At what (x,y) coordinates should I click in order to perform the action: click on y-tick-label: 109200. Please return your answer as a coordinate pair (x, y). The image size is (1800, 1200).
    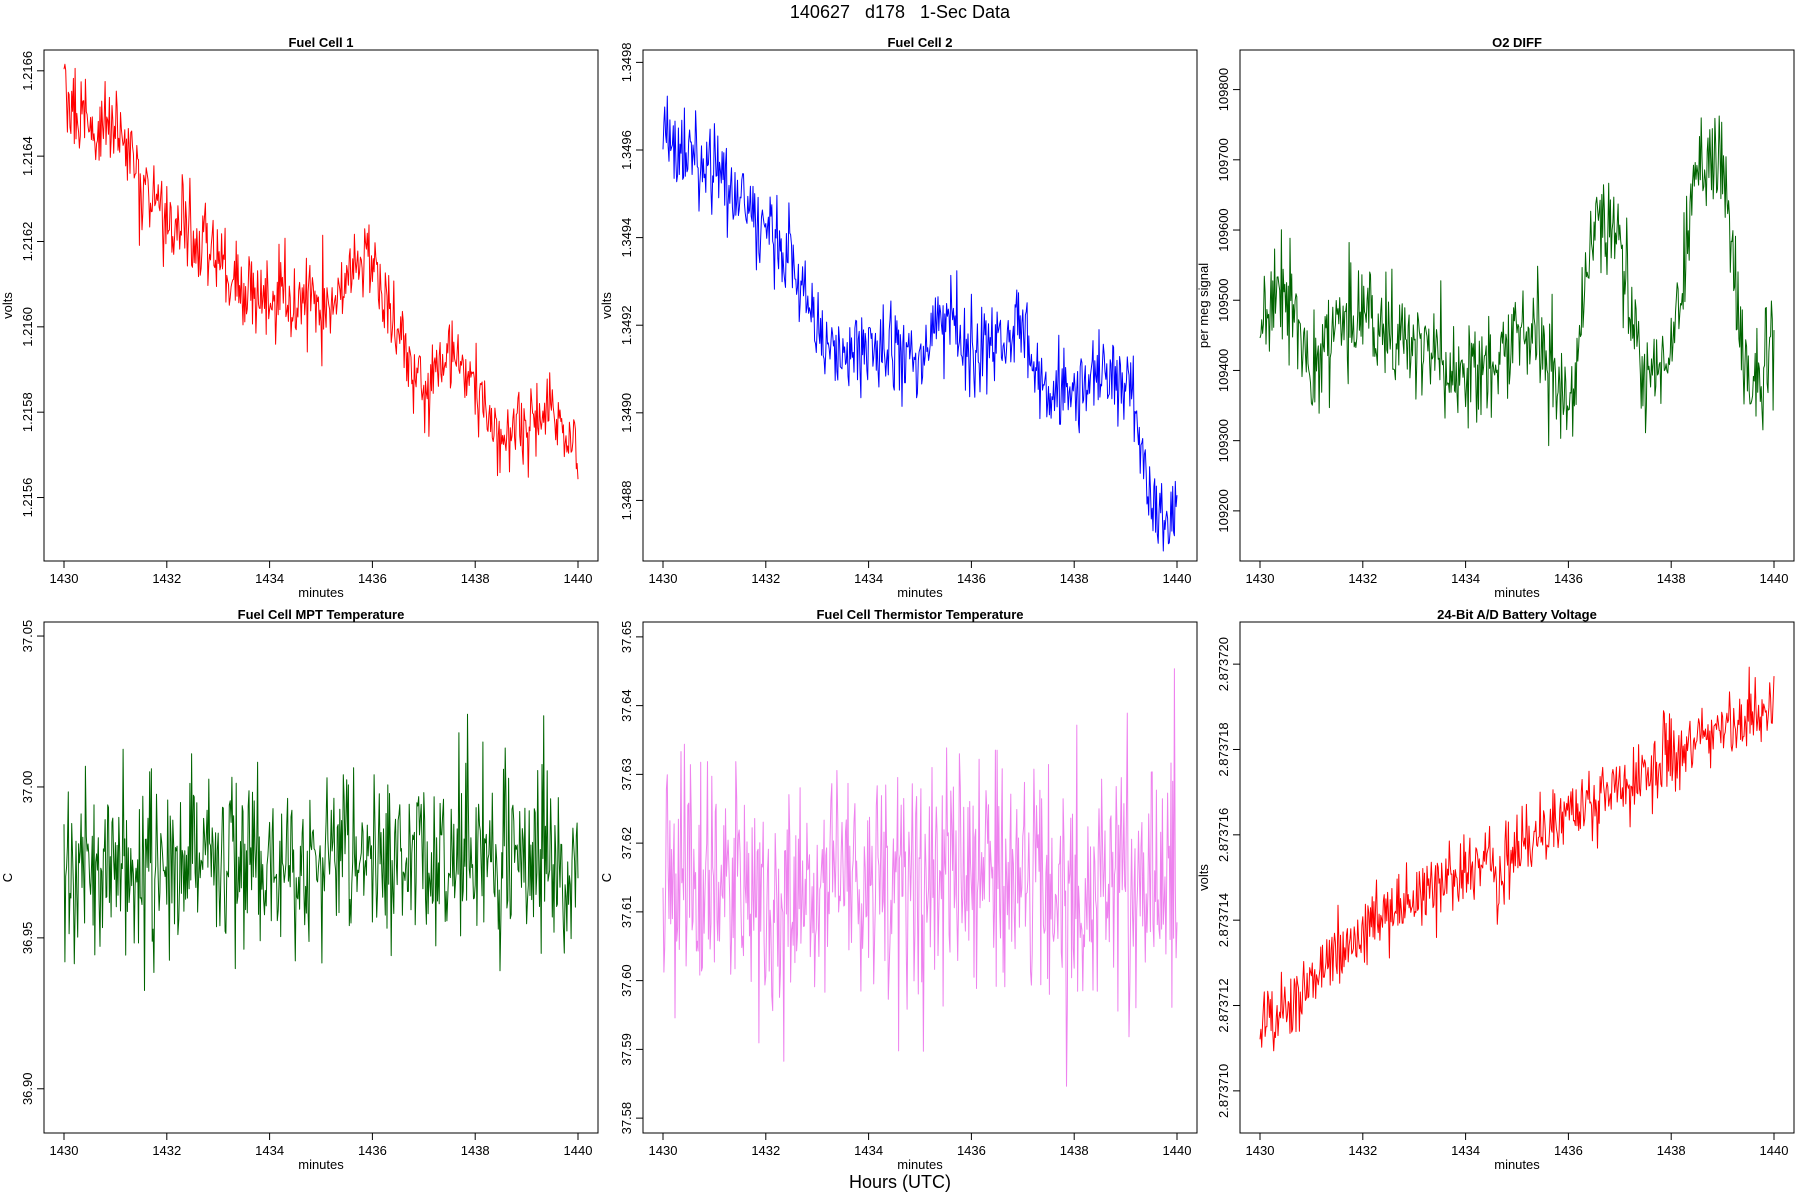
    Looking at the image, I should click on (1223, 510).